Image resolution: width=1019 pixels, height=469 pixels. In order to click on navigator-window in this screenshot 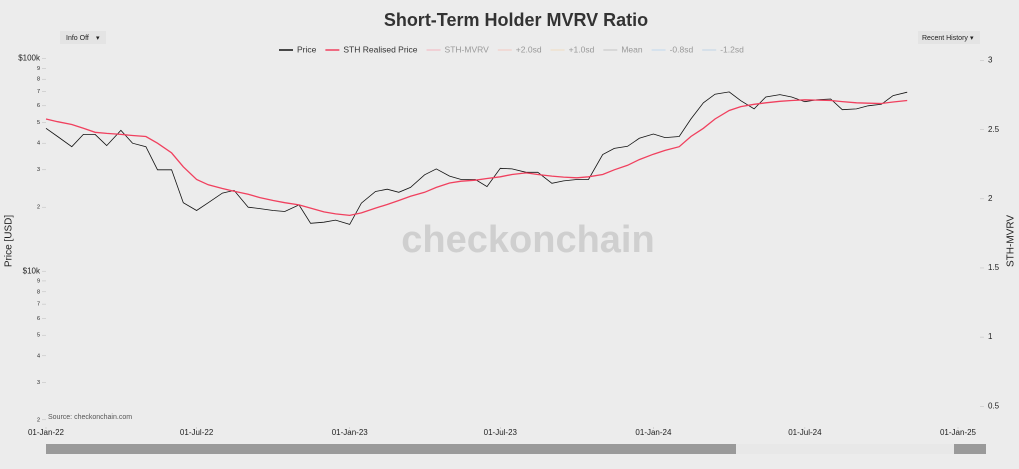, I will do `click(845, 449)`.